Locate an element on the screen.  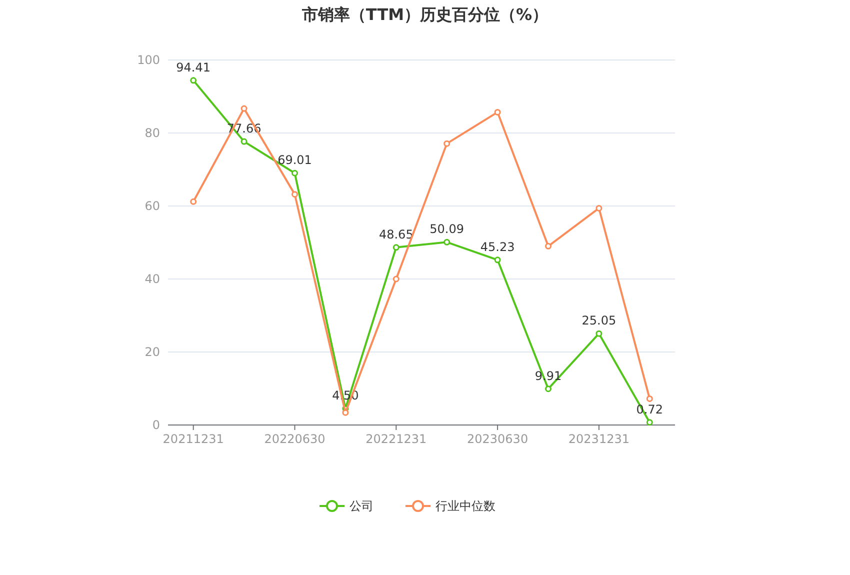
y-tick-label: 0 is located at coordinates (156, 425).